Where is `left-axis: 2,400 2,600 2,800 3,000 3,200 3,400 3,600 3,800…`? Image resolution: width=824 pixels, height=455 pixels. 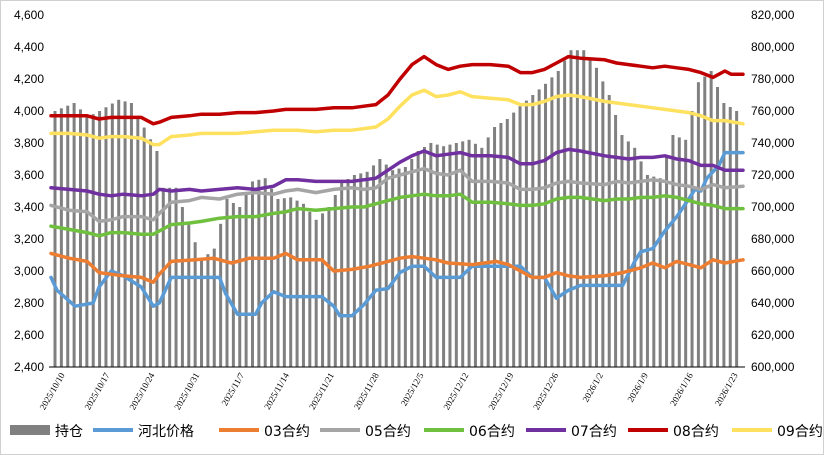 left-axis: 2,400 2,600 2,800 3,000 3,200 3,400 3,600 3,800… is located at coordinates (29, 191).